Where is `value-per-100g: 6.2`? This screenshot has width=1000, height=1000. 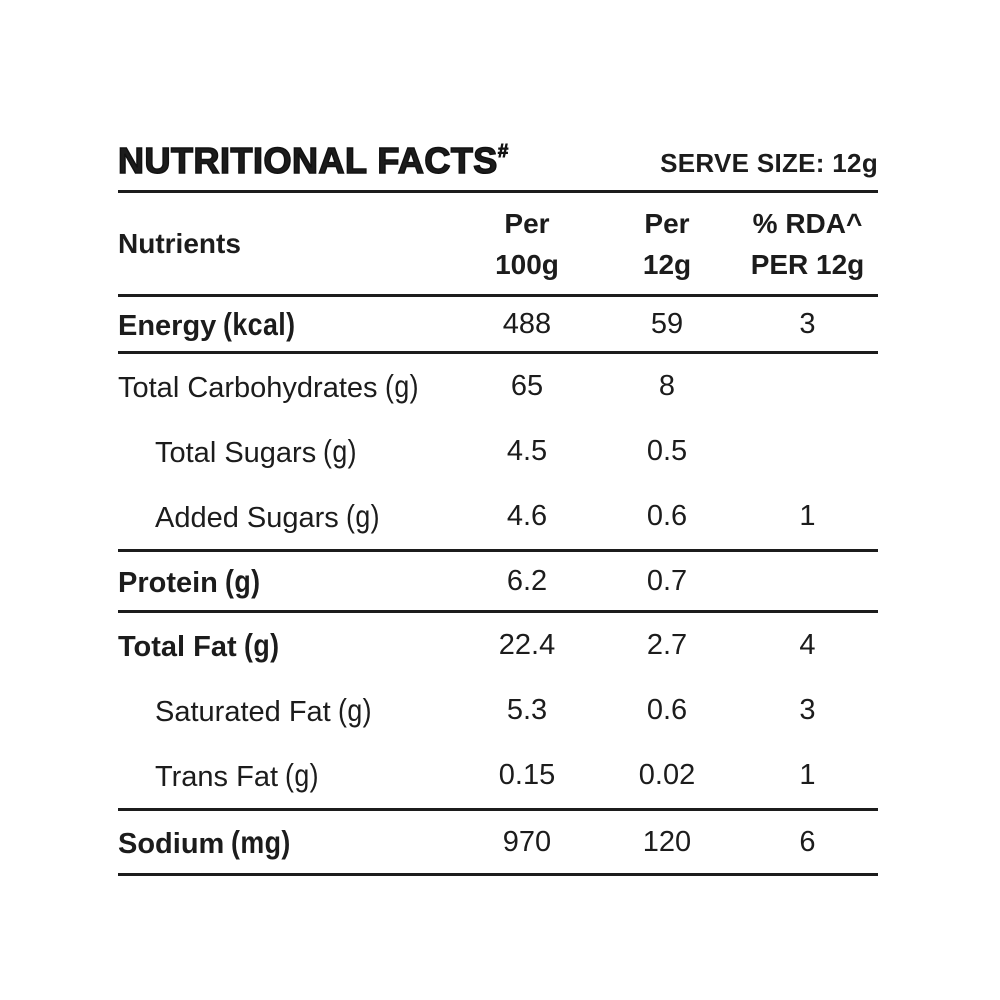 value-per-100g: 6.2 is located at coordinates (527, 580).